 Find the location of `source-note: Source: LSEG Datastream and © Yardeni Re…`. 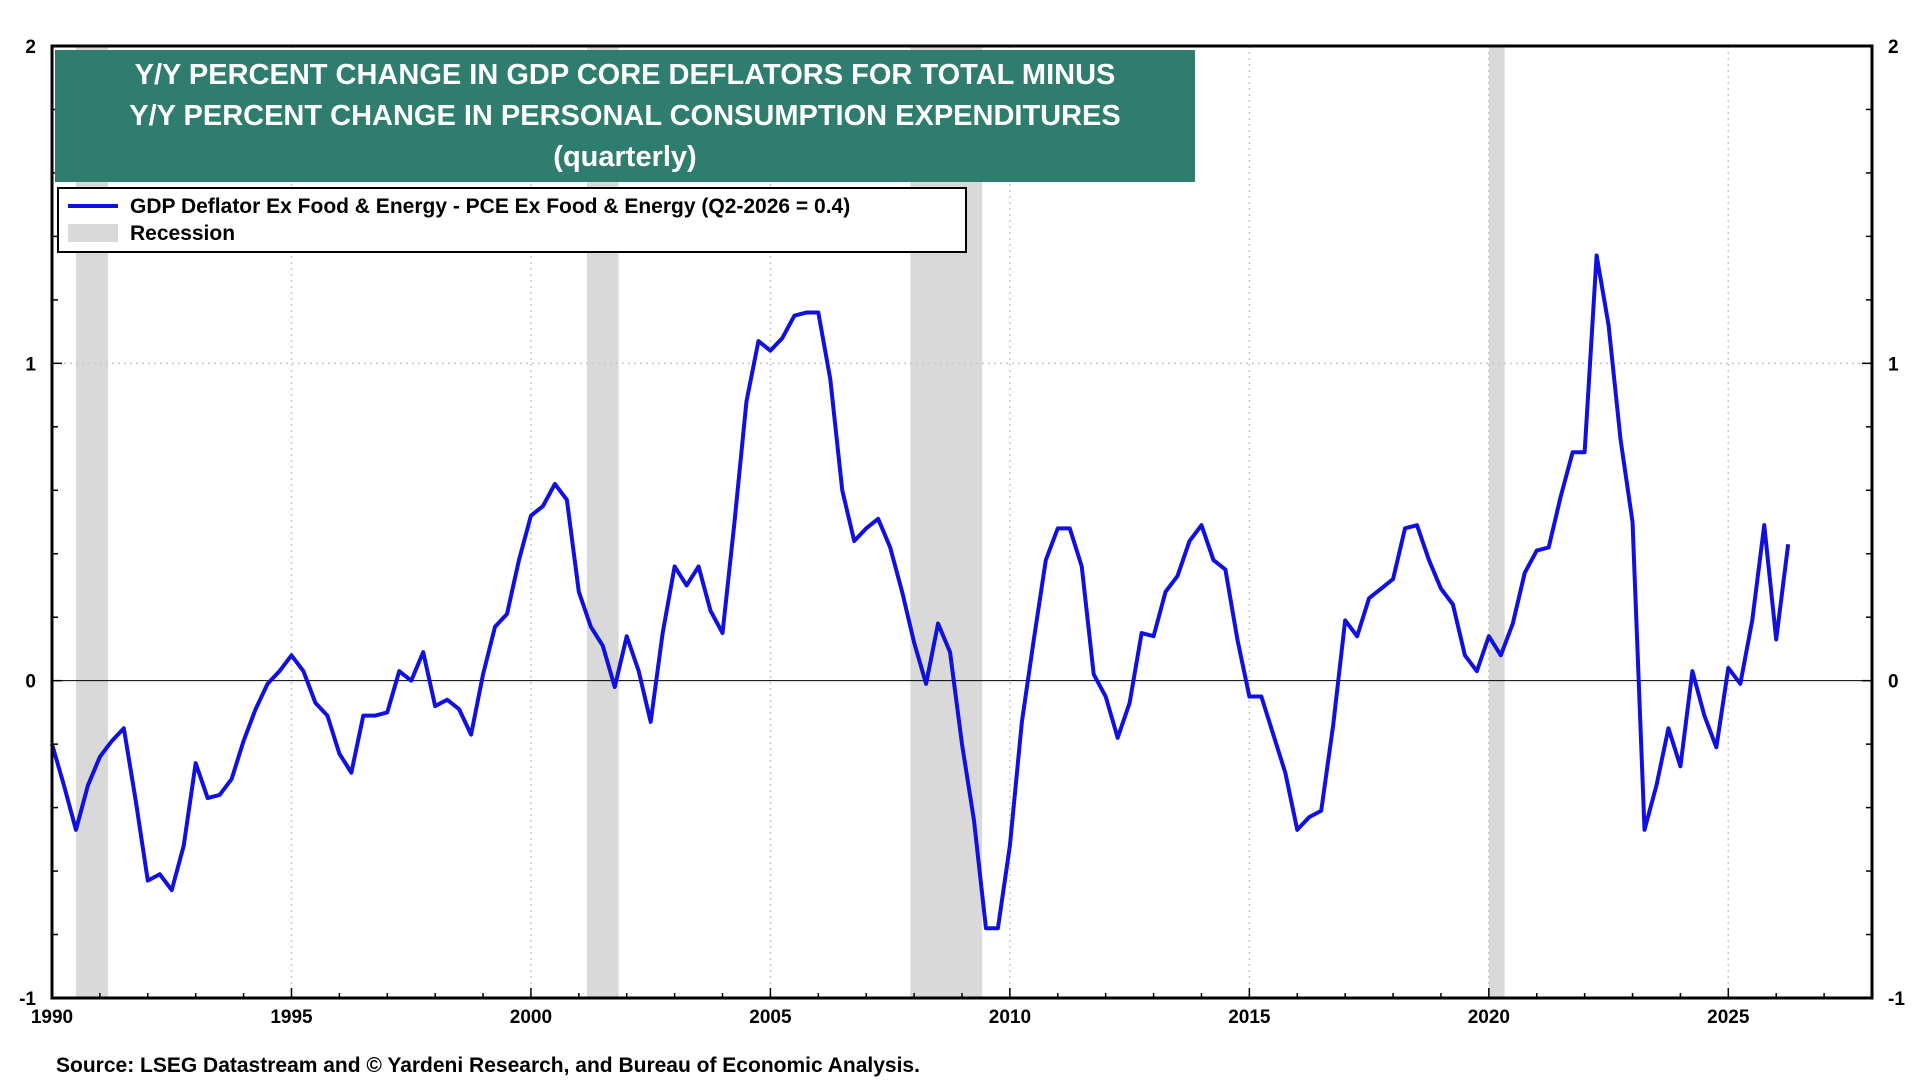

source-note: Source: LSEG Datastream and © Yardeni Re… is located at coordinates (488, 1065).